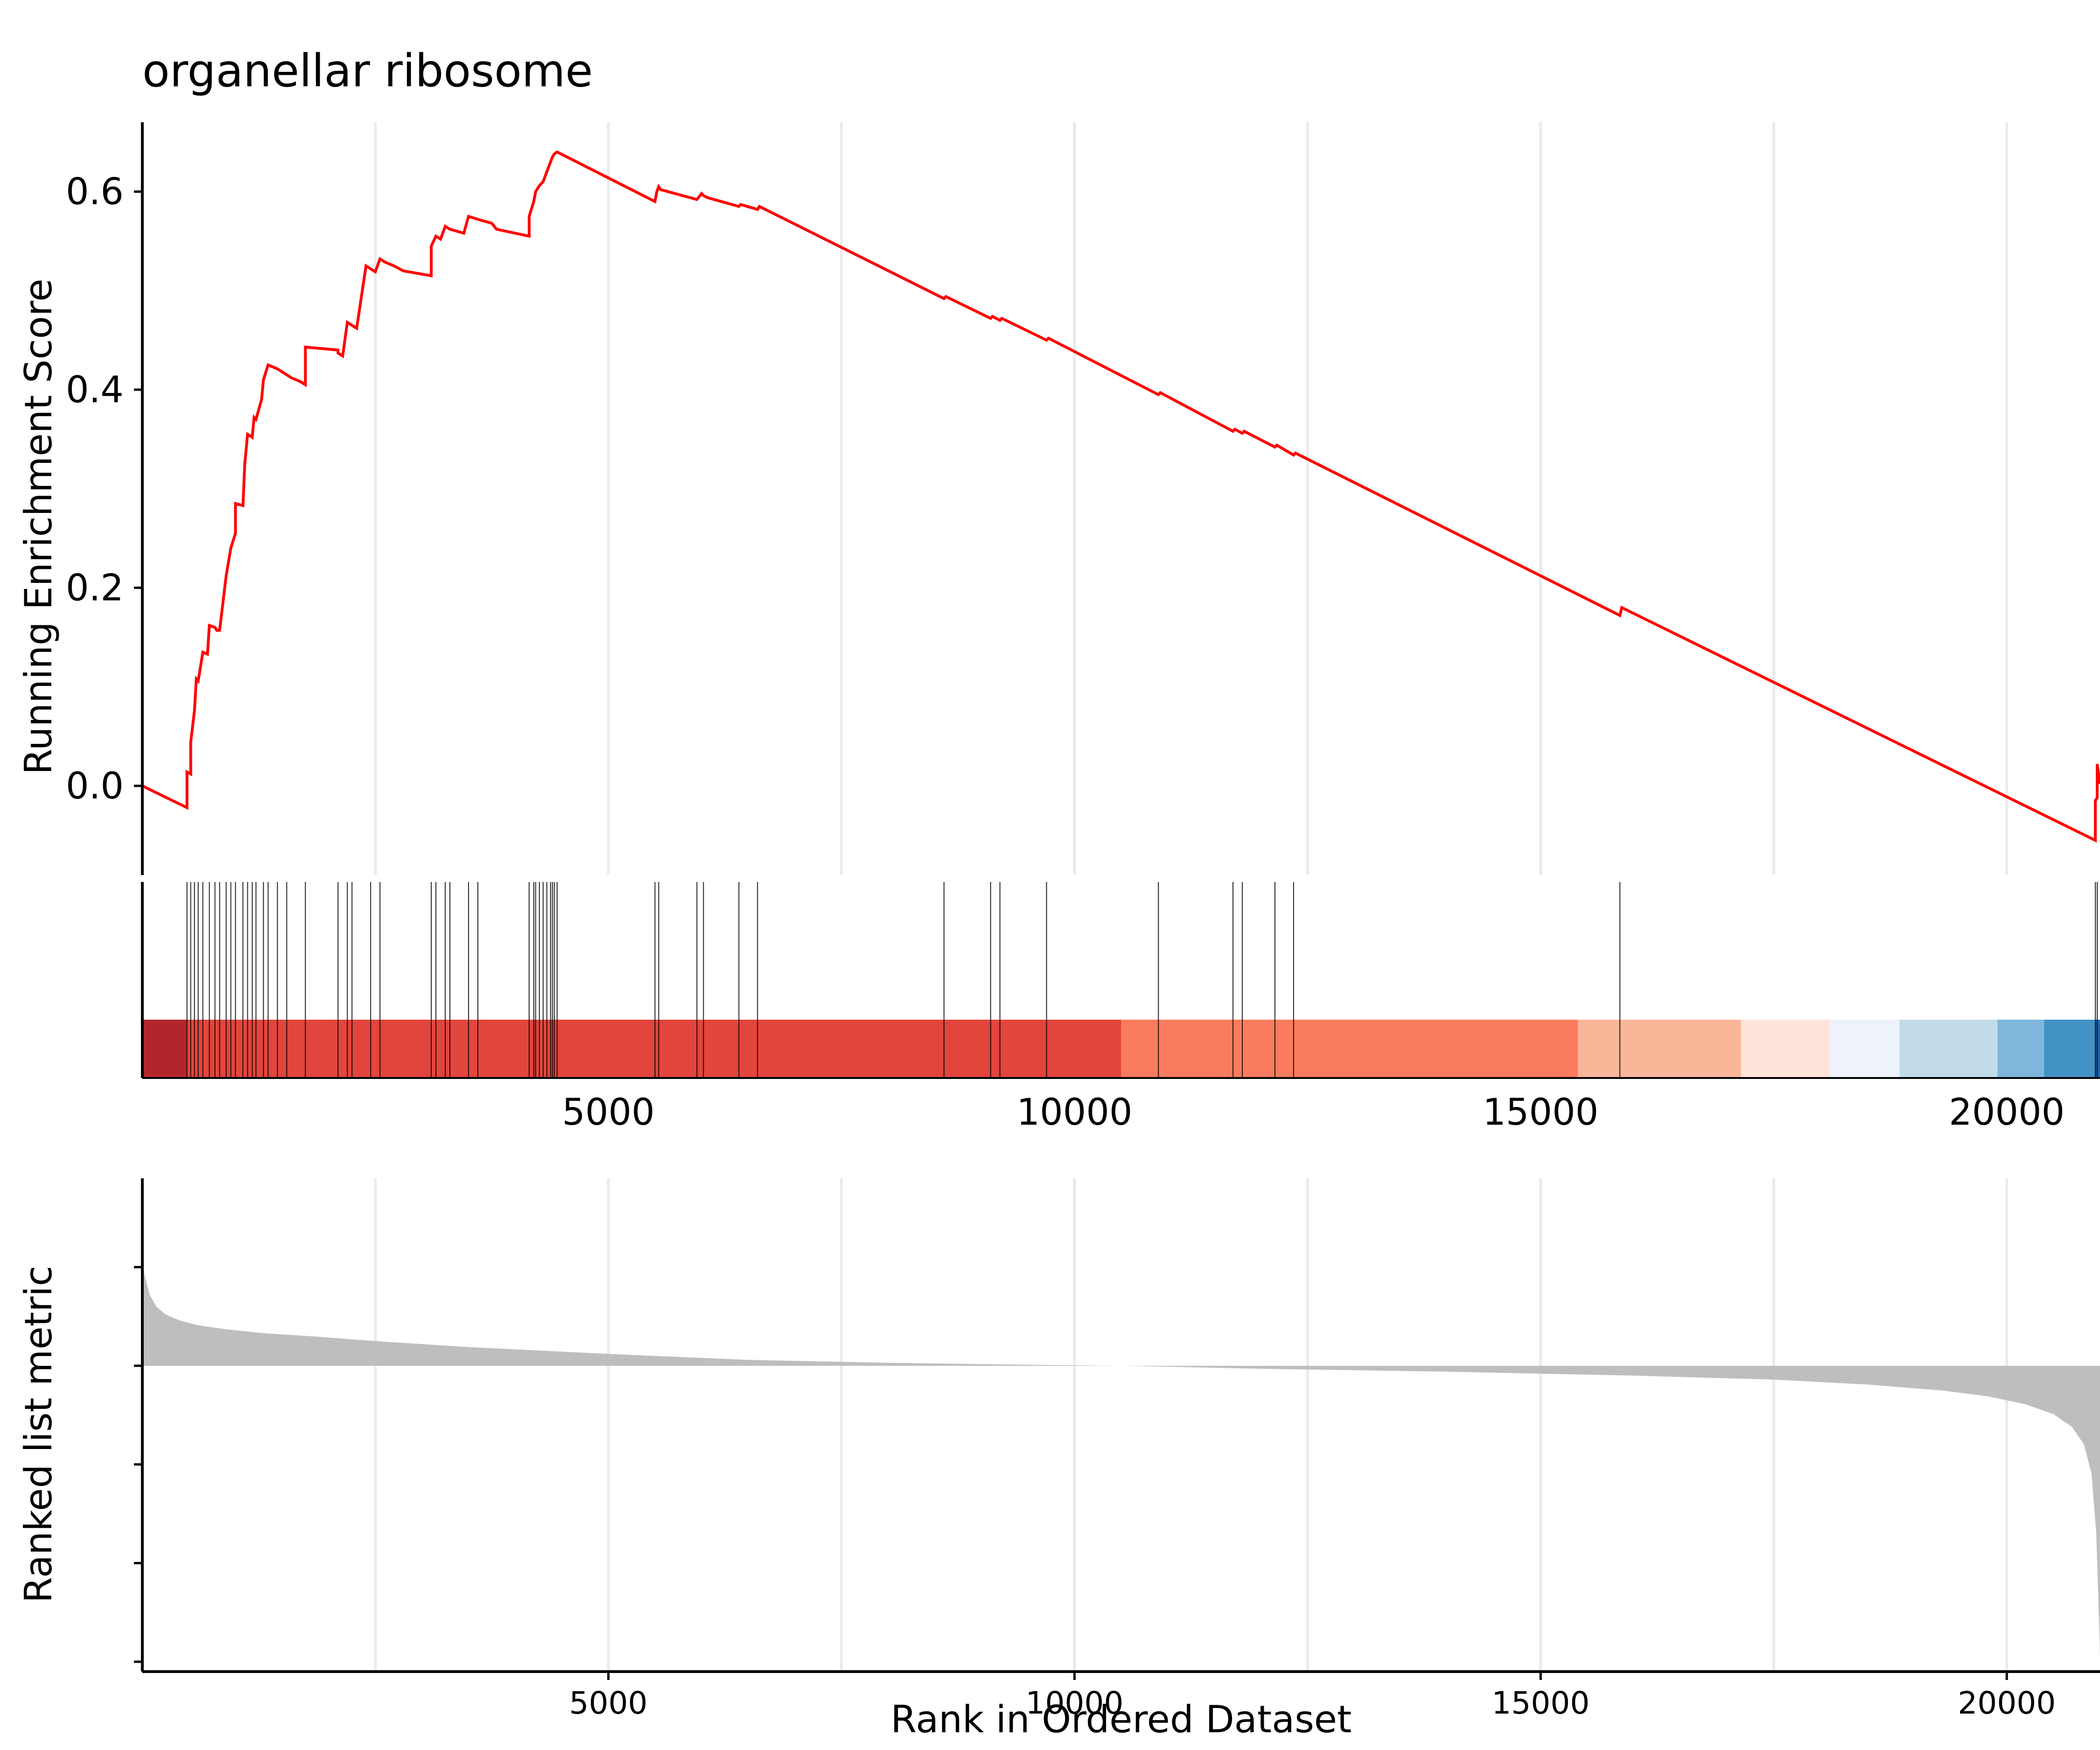 This screenshot has height=1750, width=2100. I want to click on hit-color-bands, so click(1121, 1049).